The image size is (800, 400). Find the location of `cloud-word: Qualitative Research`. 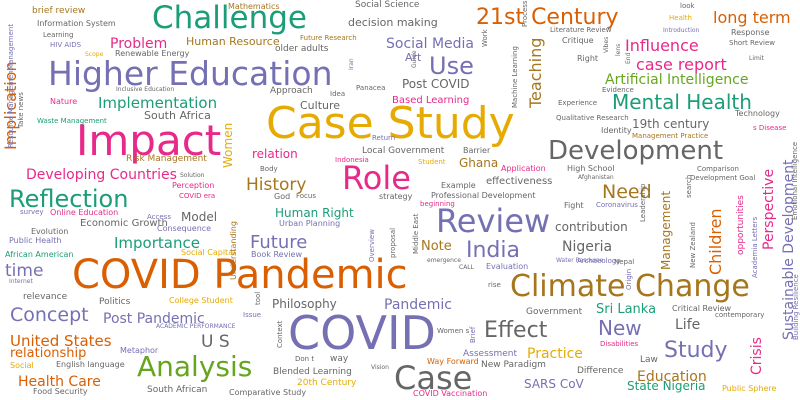

cloud-word: Qualitative Research is located at coordinates (592, 118).